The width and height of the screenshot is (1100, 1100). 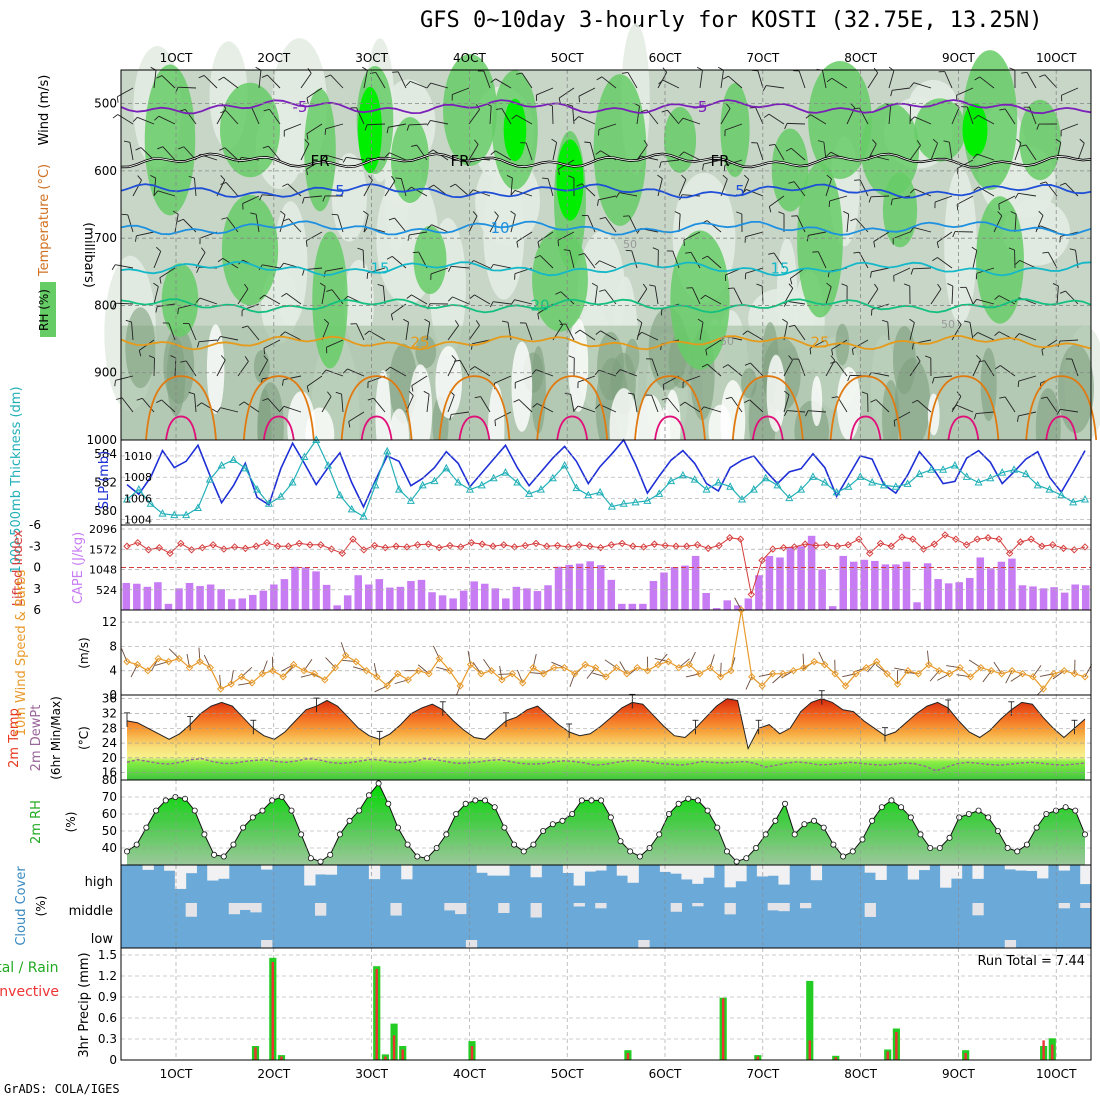 I want to click on rh-contour-label: 50, so click(x=630, y=244).